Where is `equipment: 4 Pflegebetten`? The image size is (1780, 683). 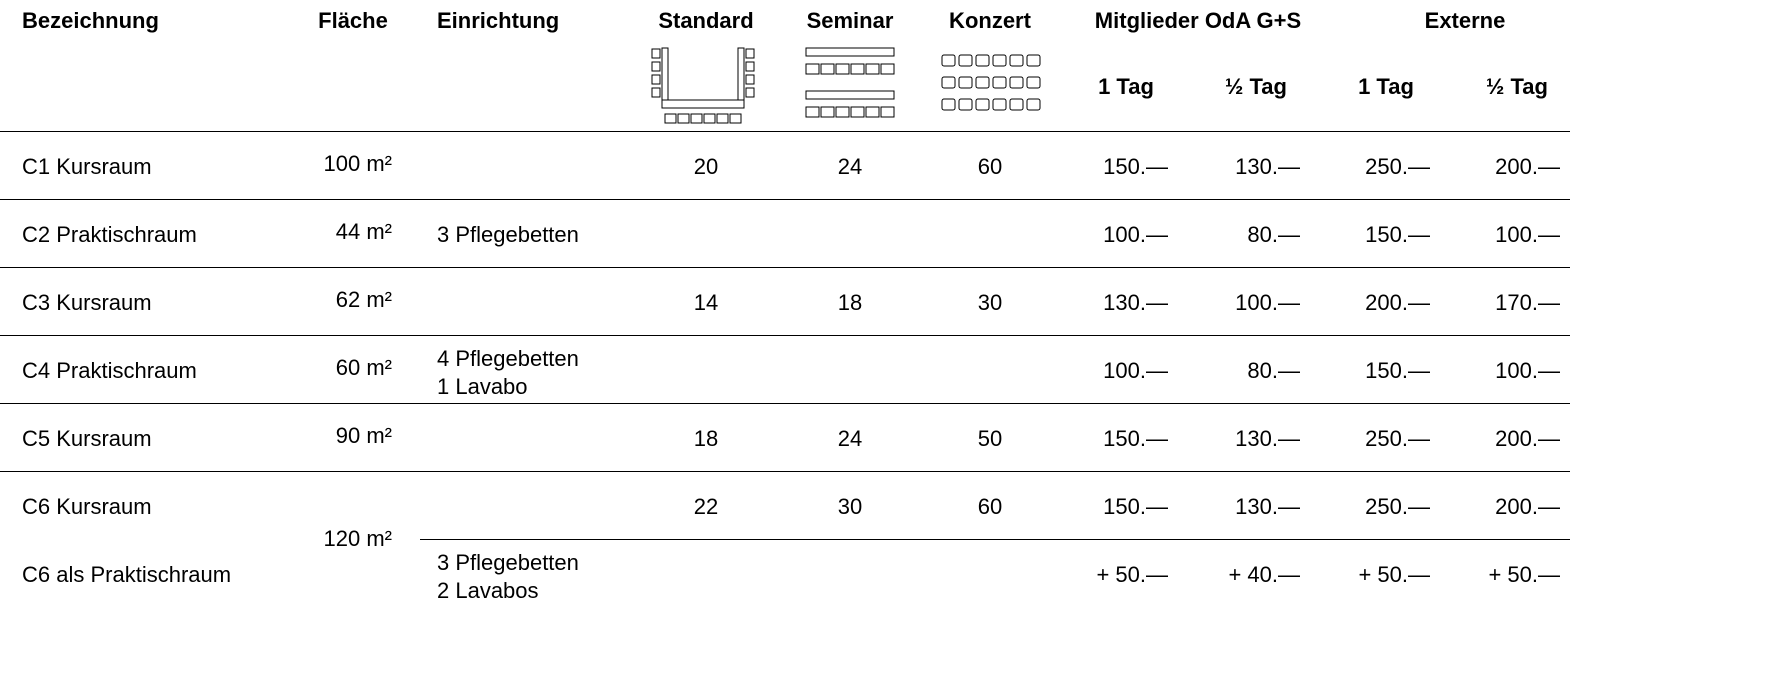
equipment: 4 Pflegebetten is located at coordinates (508, 358).